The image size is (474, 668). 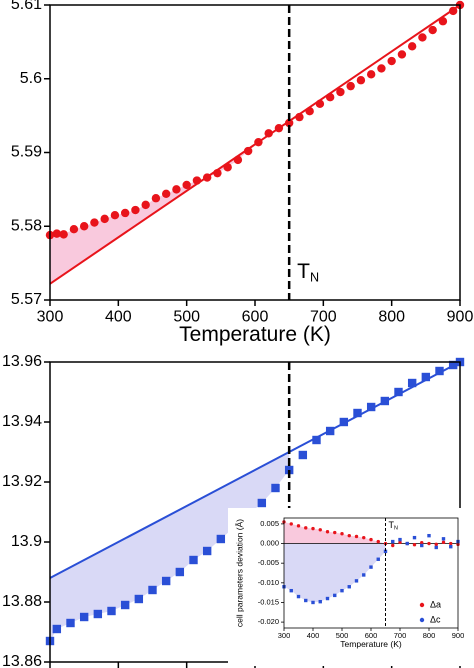 I want to click on y-axis-label: cell parameters deviation (Å), so click(x=239, y=573).